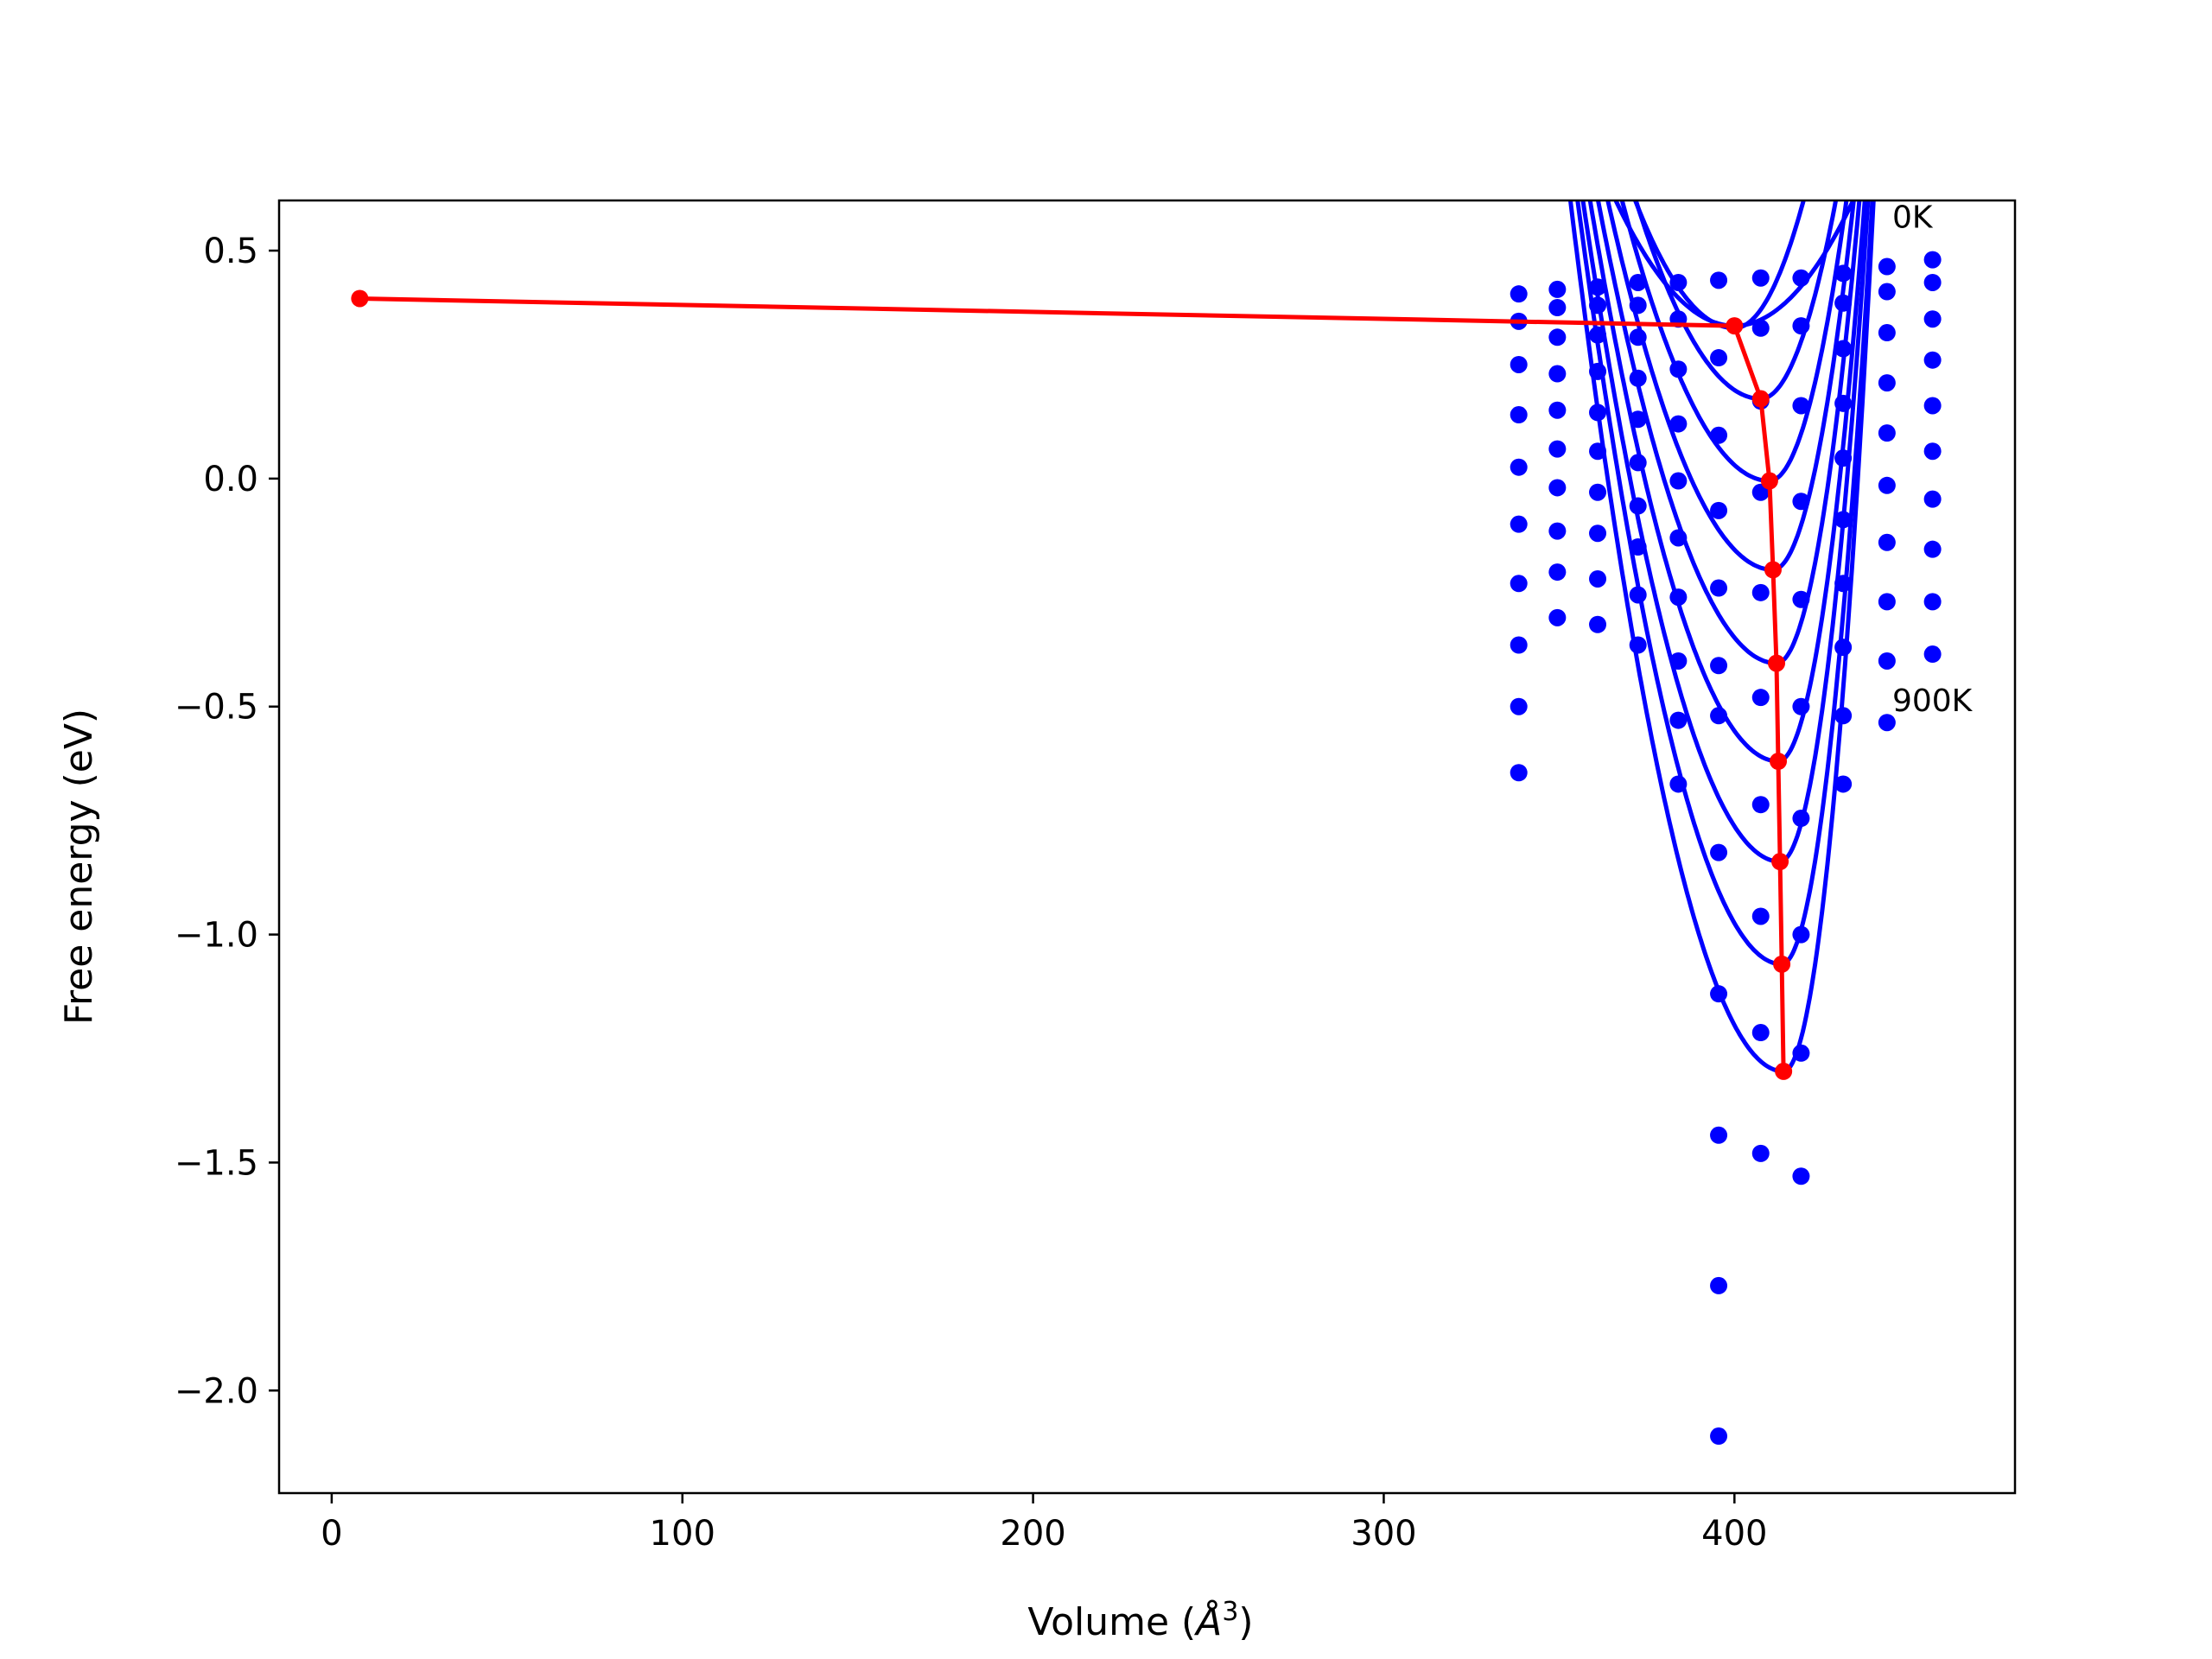  I want to click on y-tick-label-3: −1.0, so click(216, 936).